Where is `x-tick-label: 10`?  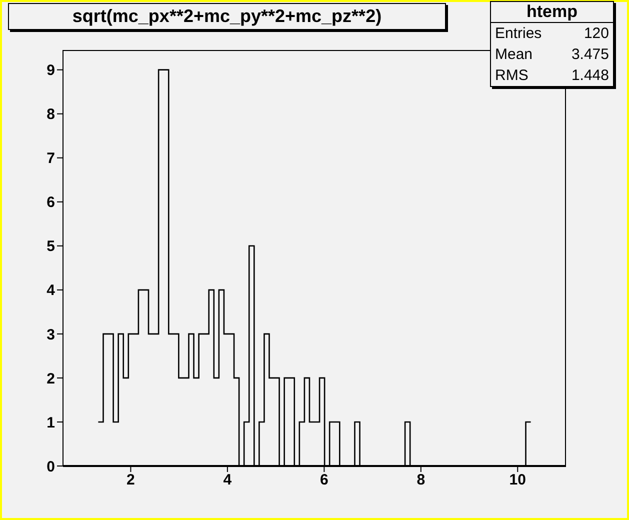 x-tick-label: 10 is located at coordinates (517, 480).